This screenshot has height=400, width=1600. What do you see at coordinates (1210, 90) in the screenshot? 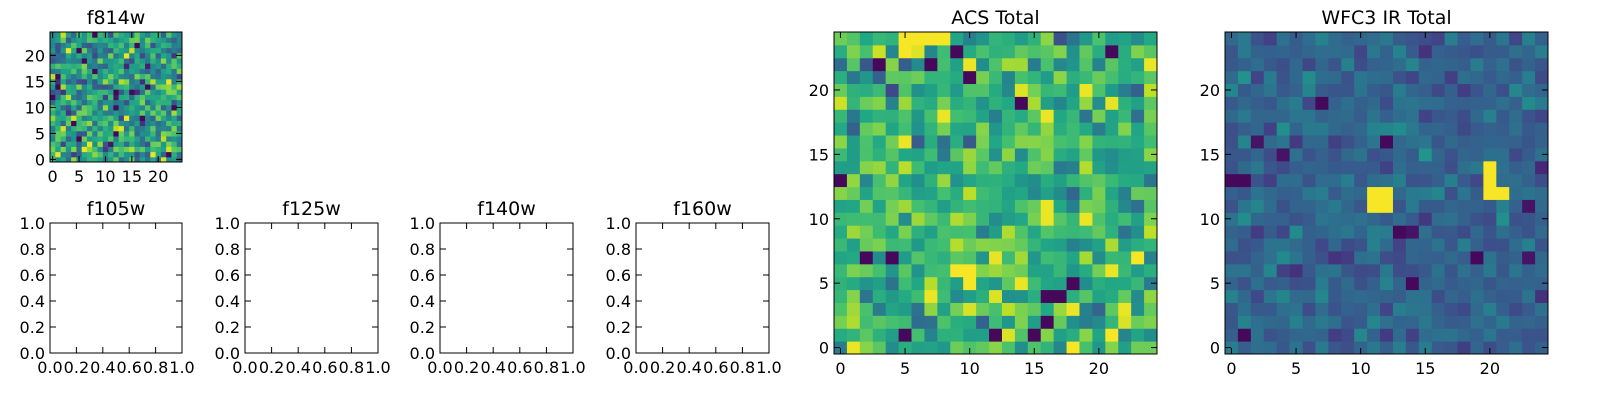
I see `y-tick-label: 20` at bounding box center [1210, 90].